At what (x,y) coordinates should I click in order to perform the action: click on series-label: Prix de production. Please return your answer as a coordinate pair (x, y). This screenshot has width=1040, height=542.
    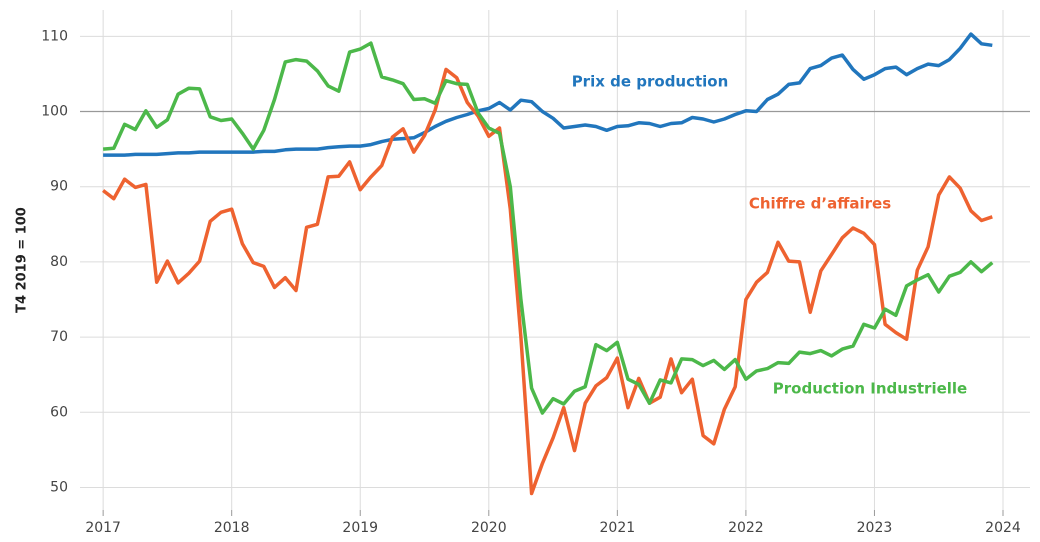
    Looking at the image, I should click on (650, 82).